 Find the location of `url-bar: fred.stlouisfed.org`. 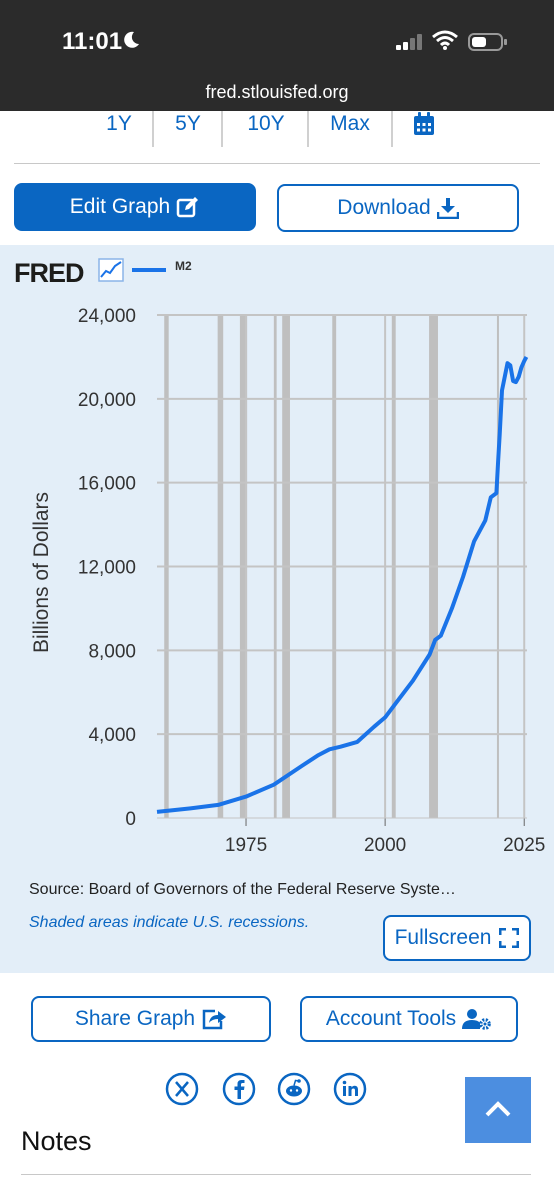

url-bar: fred.stlouisfed.org is located at coordinates (277, 92).